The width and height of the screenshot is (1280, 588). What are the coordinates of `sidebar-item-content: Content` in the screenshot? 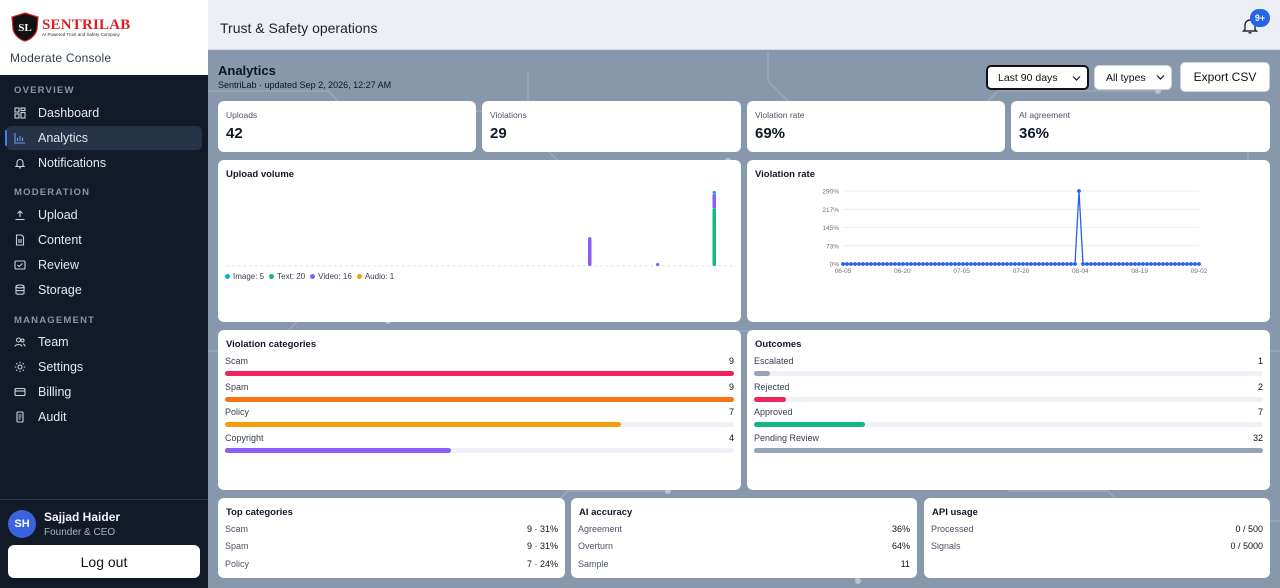 It's located at (104, 240).